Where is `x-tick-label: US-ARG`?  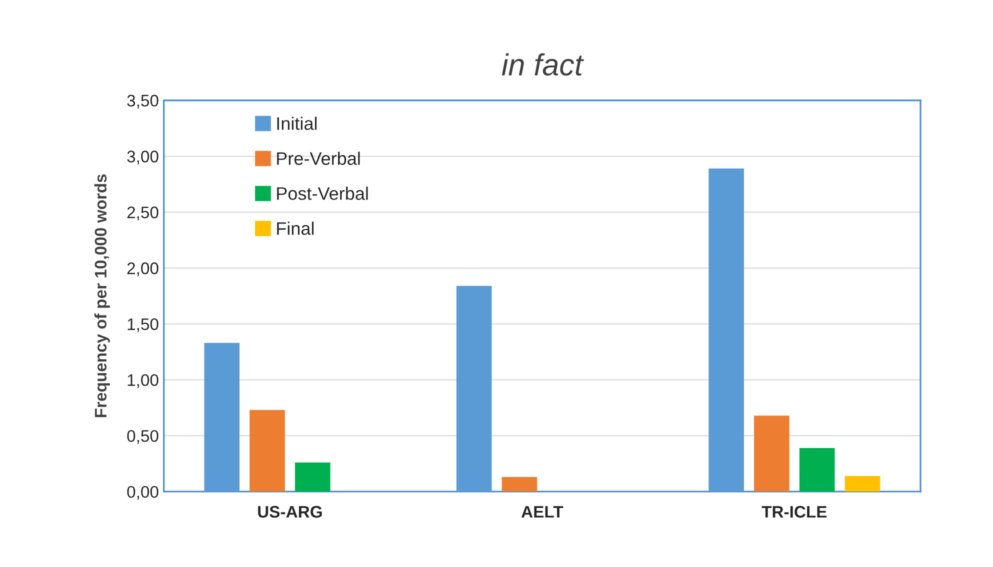
x-tick-label: US-ARG is located at coordinates (290, 512).